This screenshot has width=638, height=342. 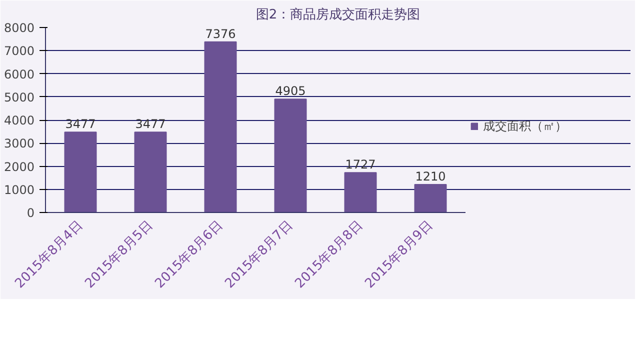 I want to click on y-tick-label: 4000, so click(x=19, y=121).